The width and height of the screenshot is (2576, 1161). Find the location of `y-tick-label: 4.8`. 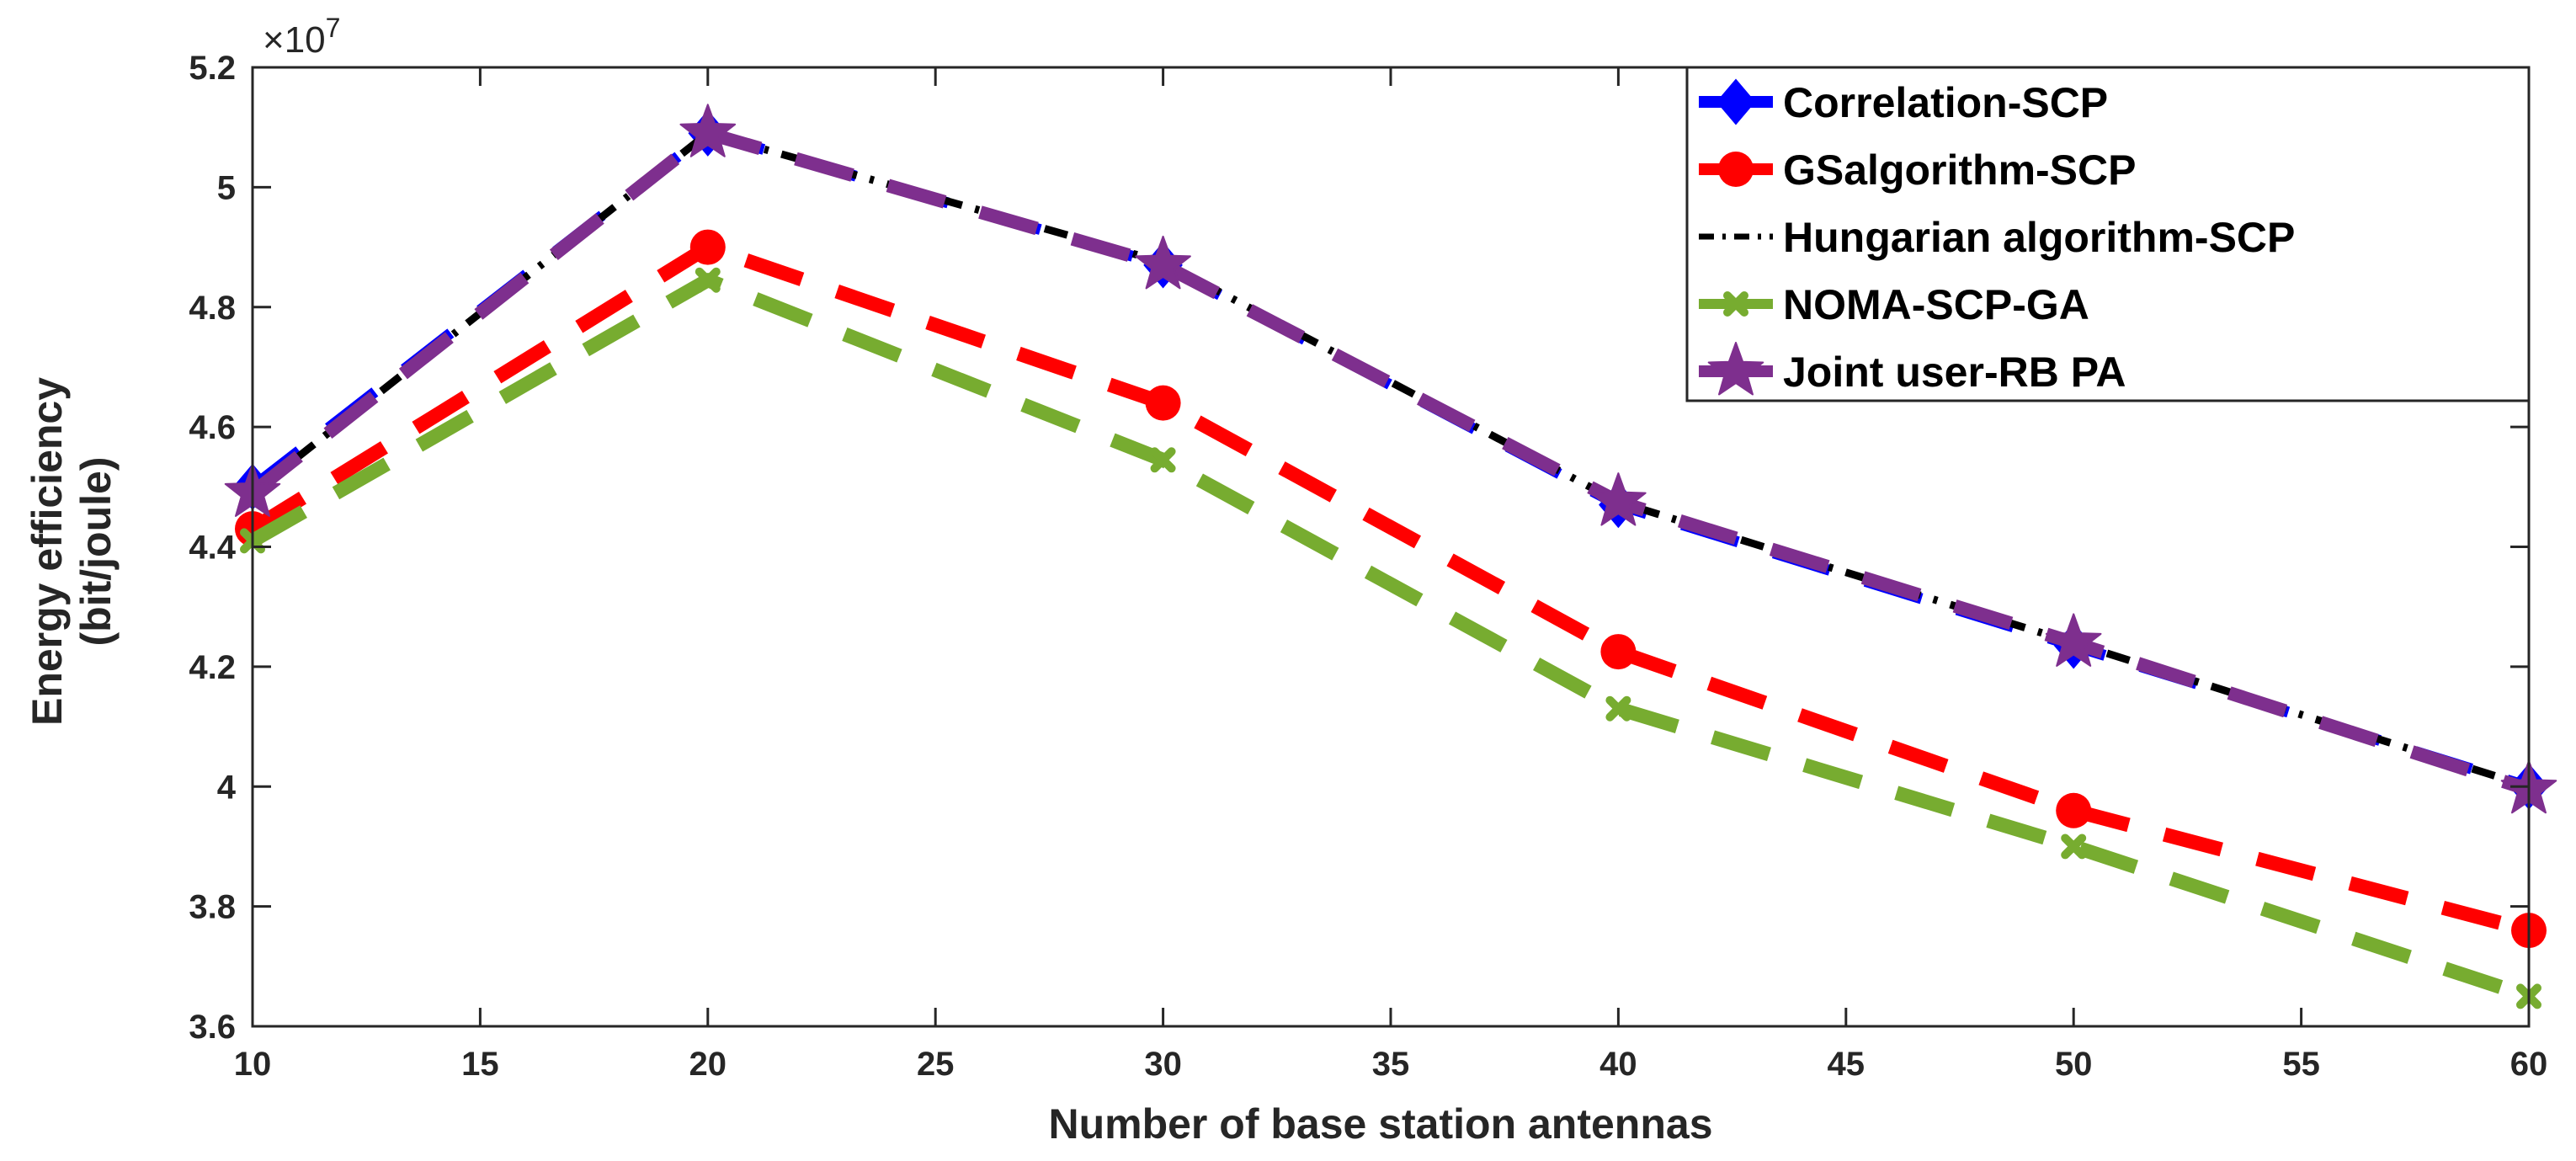

y-tick-label: 4.8 is located at coordinates (213, 308).